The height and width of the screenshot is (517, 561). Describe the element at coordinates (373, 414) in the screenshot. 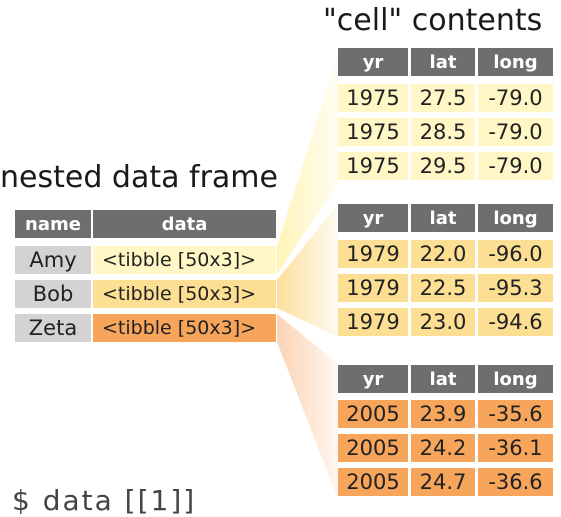

I see `zeta-r1-yr: 2005` at that location.